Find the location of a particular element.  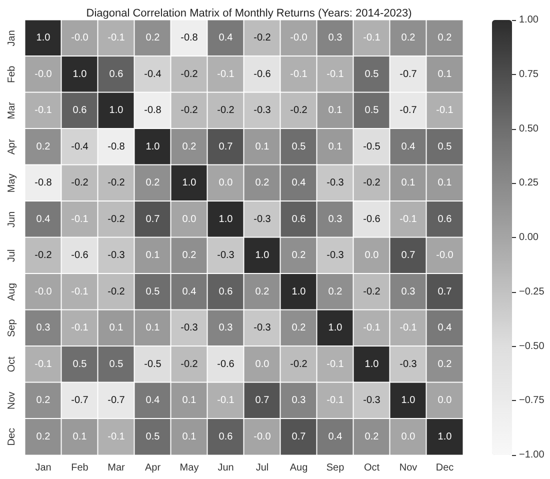

y-tick-label: Nov is located at coordinates (12, 401).